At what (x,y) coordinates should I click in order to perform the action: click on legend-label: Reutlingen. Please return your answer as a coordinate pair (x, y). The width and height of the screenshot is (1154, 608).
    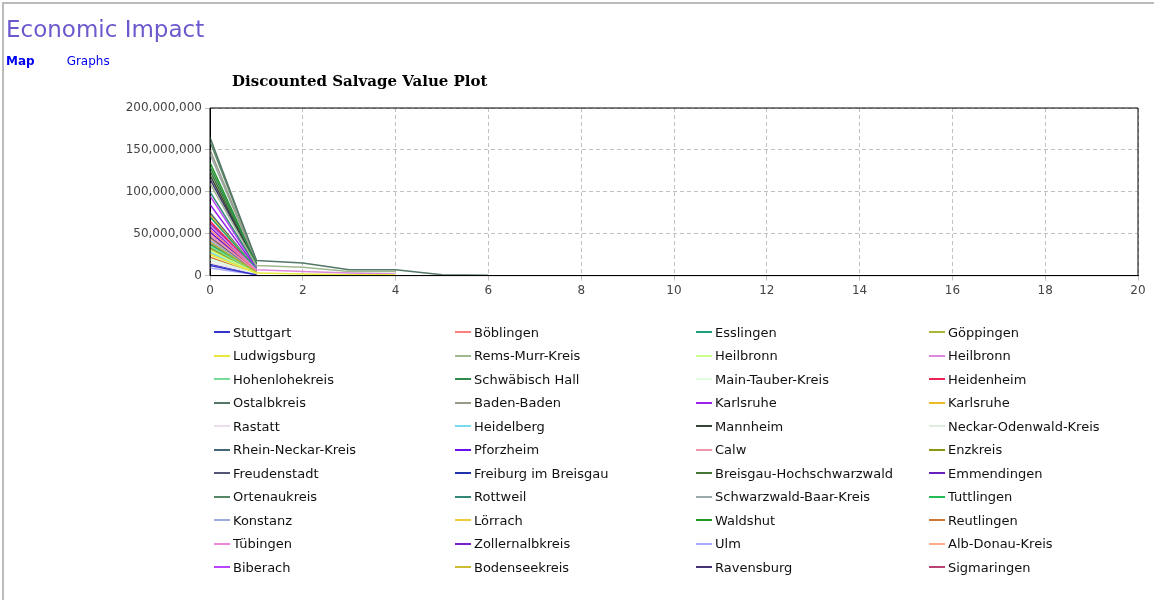
    Looking at the image, I should click on (983, 520).